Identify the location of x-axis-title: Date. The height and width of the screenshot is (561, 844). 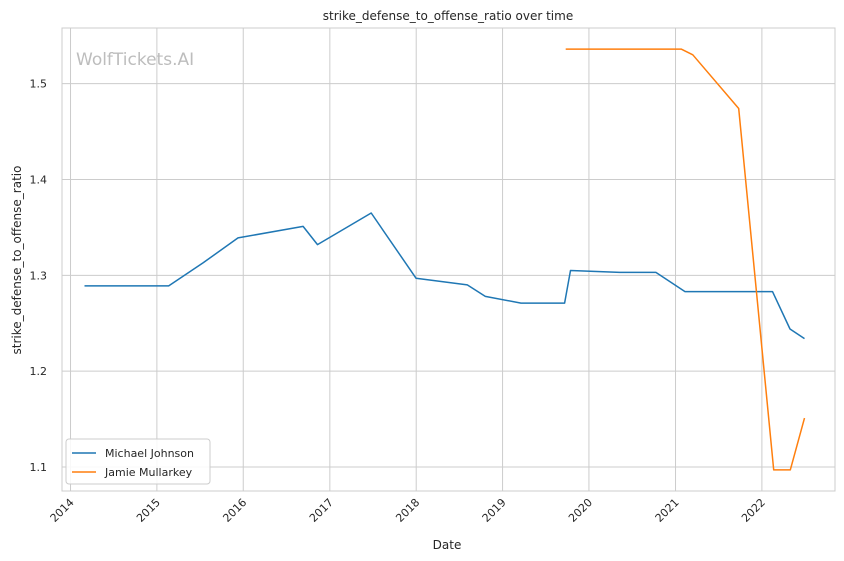
(447, 545).